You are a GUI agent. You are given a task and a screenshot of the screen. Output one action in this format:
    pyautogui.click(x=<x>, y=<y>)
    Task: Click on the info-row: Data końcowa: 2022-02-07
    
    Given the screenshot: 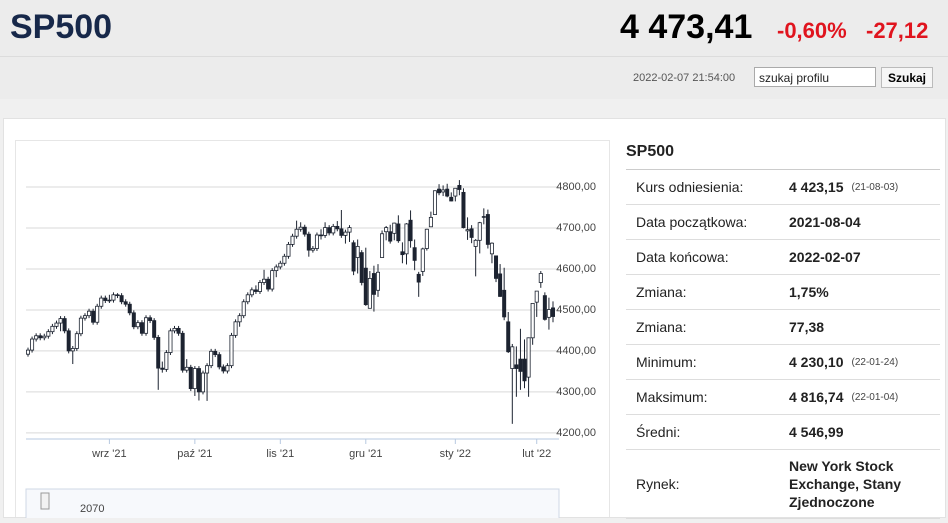 What is the action you would take?
    pyautogui.click(x=783, y=257)
    